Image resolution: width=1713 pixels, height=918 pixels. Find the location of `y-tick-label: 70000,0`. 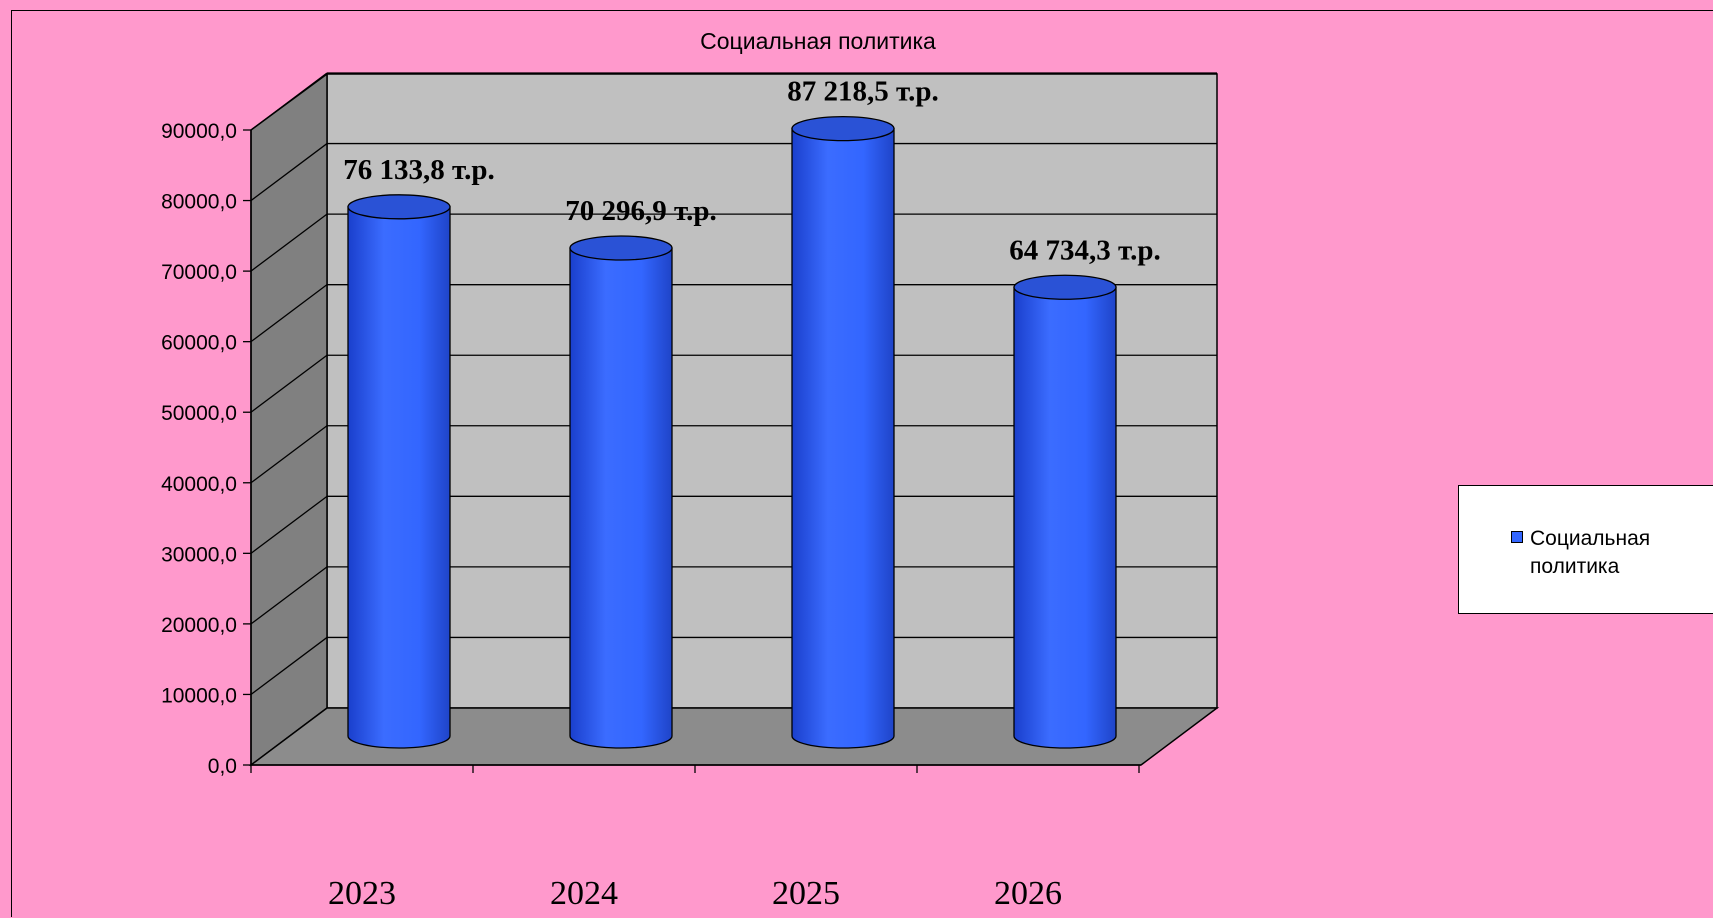

y-tick-label: 70000,0 is located at coordinates (199, 272).